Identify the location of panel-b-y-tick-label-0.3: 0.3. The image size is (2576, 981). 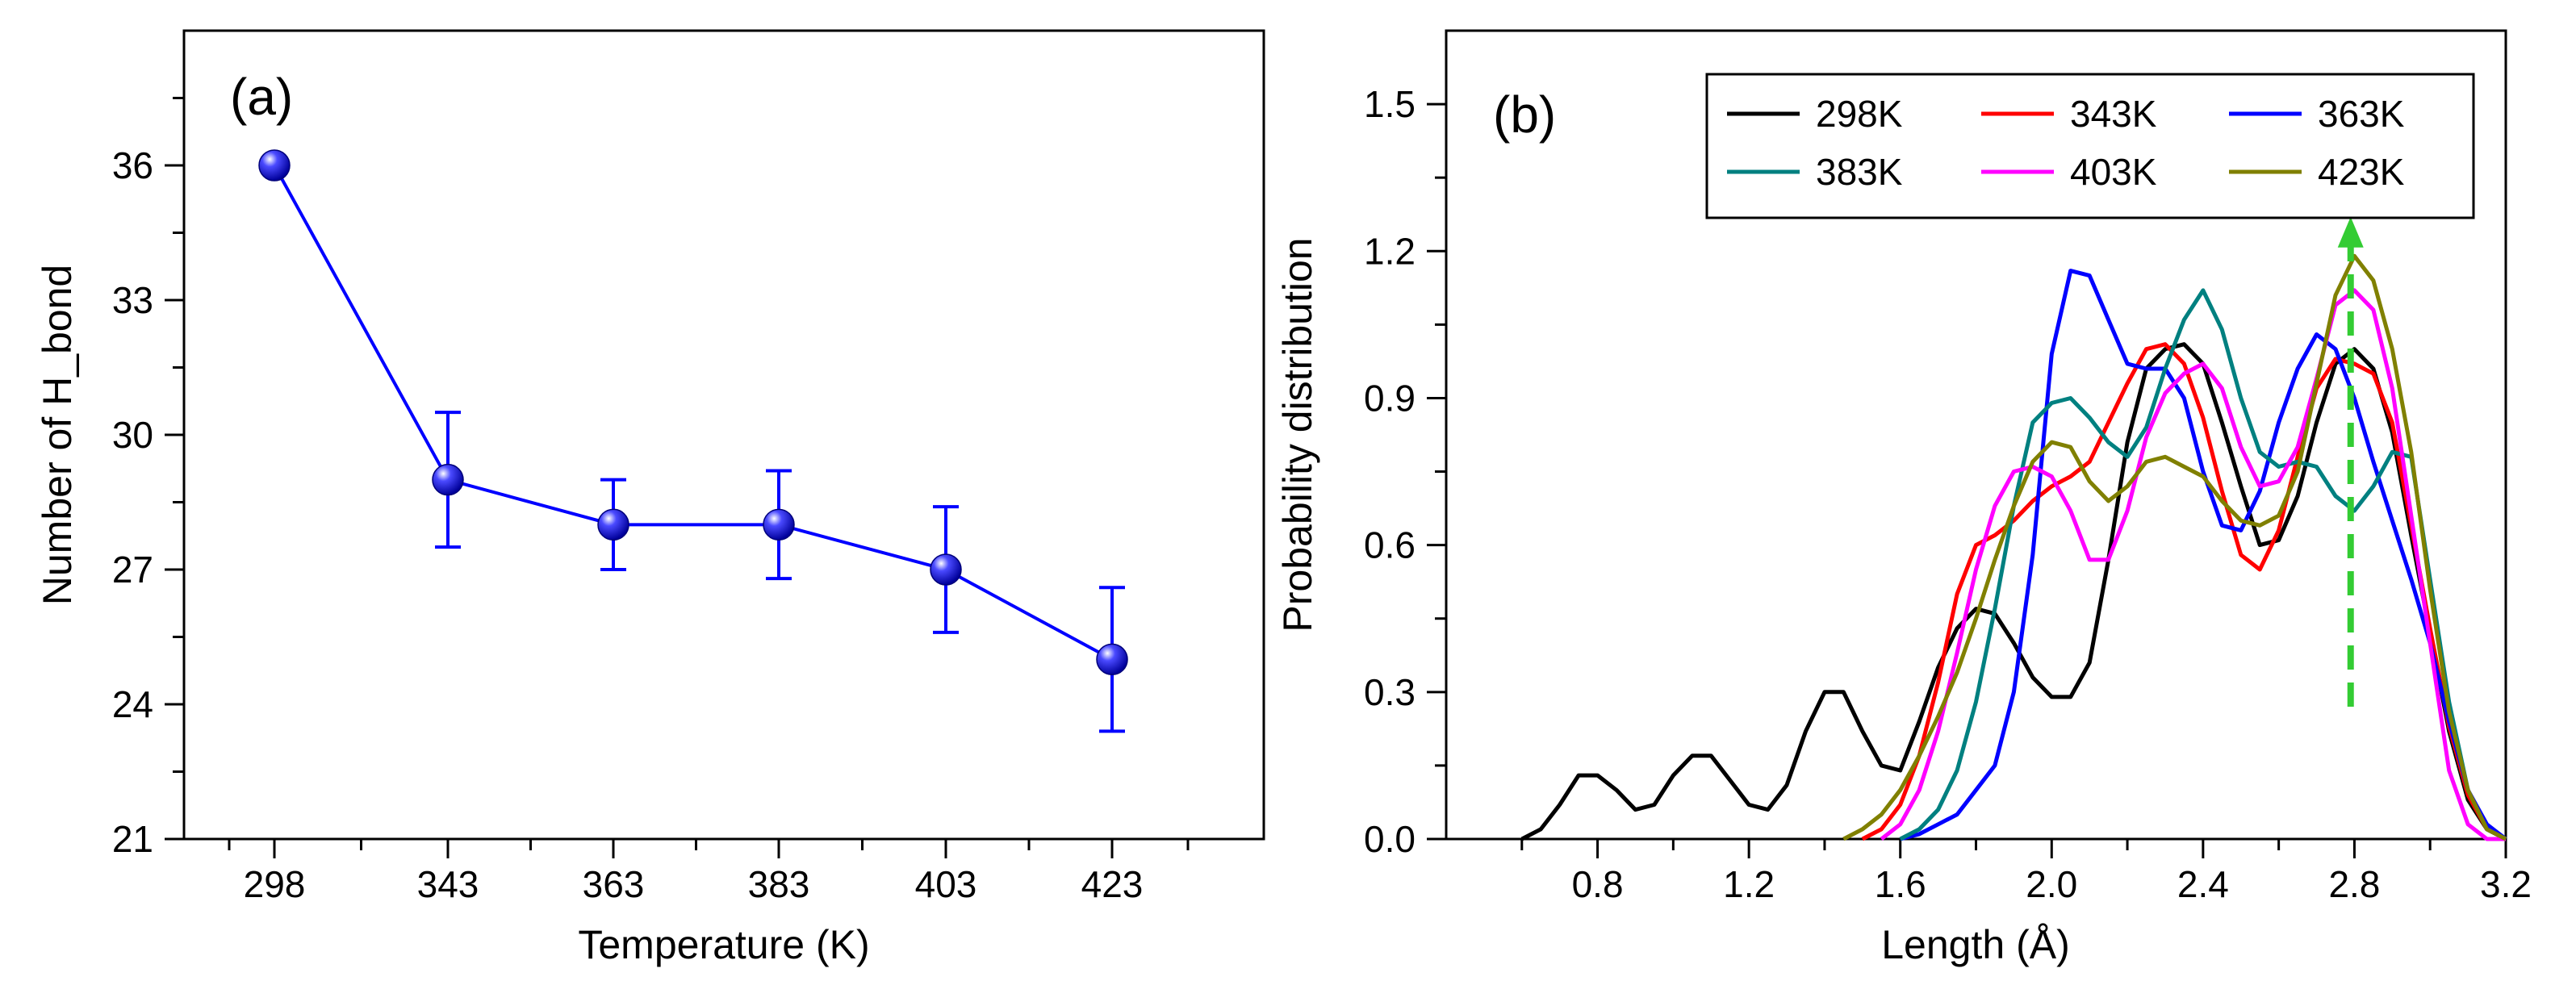
(1390, 692).